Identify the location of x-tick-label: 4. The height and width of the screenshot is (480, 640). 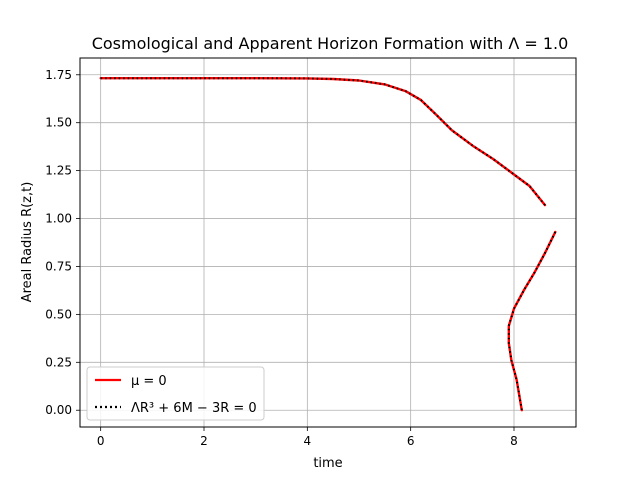
(308, 441).